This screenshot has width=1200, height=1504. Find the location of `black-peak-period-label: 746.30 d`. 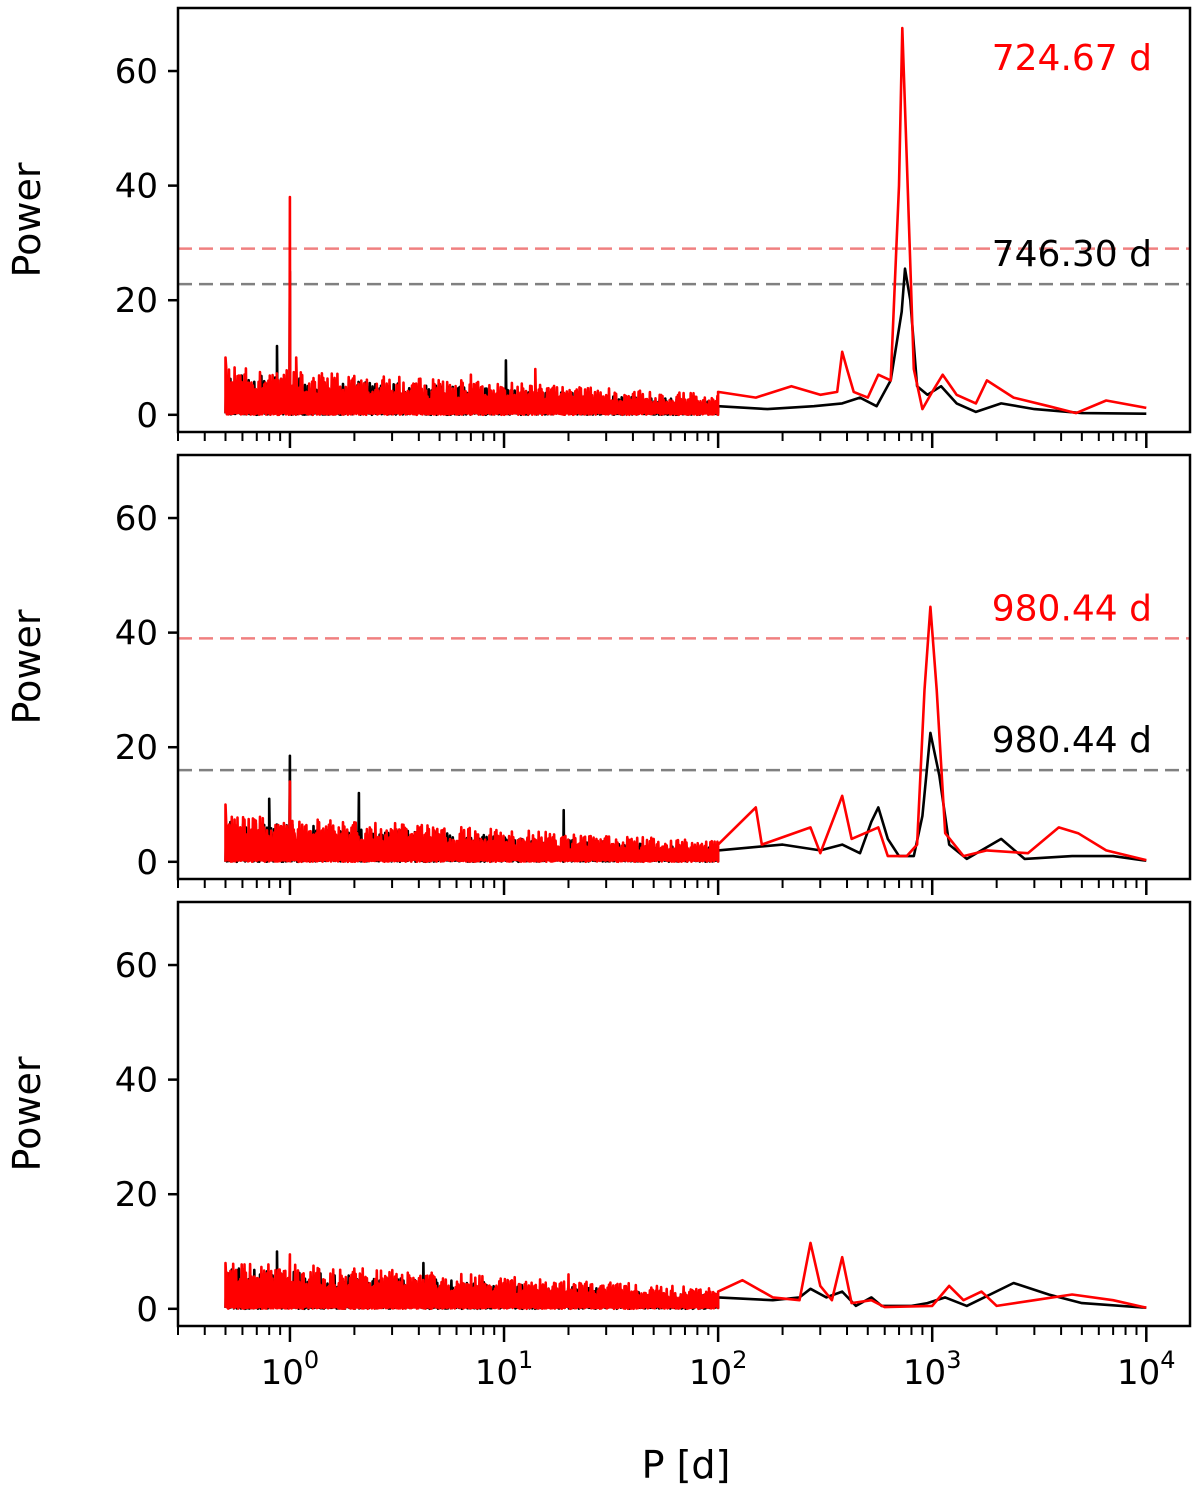

black-peak-period-label: 746.30 d is located at coordinates (1072, 254).